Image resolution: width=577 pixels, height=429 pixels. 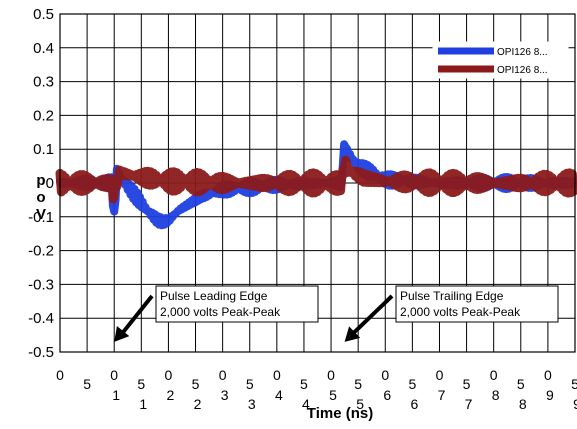 I want to click on y-tick-label: -0.3, so click(x=41, y=284).